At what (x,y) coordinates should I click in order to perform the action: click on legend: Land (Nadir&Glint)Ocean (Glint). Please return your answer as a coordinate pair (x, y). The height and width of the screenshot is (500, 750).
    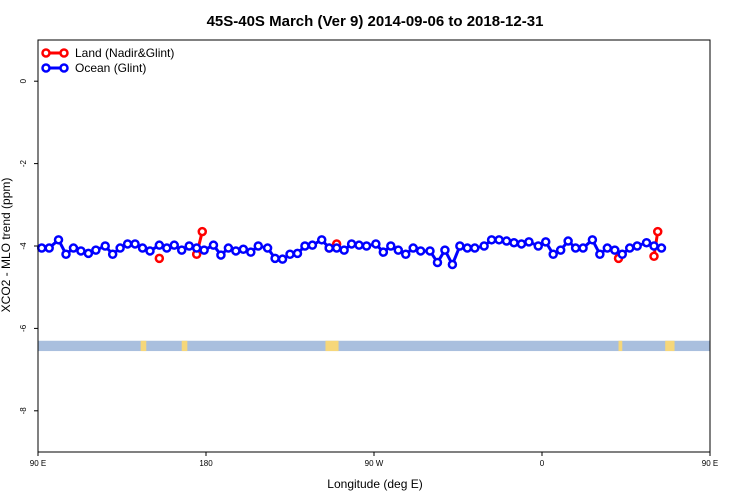
    Looking at the image, I should click on (107, 60).